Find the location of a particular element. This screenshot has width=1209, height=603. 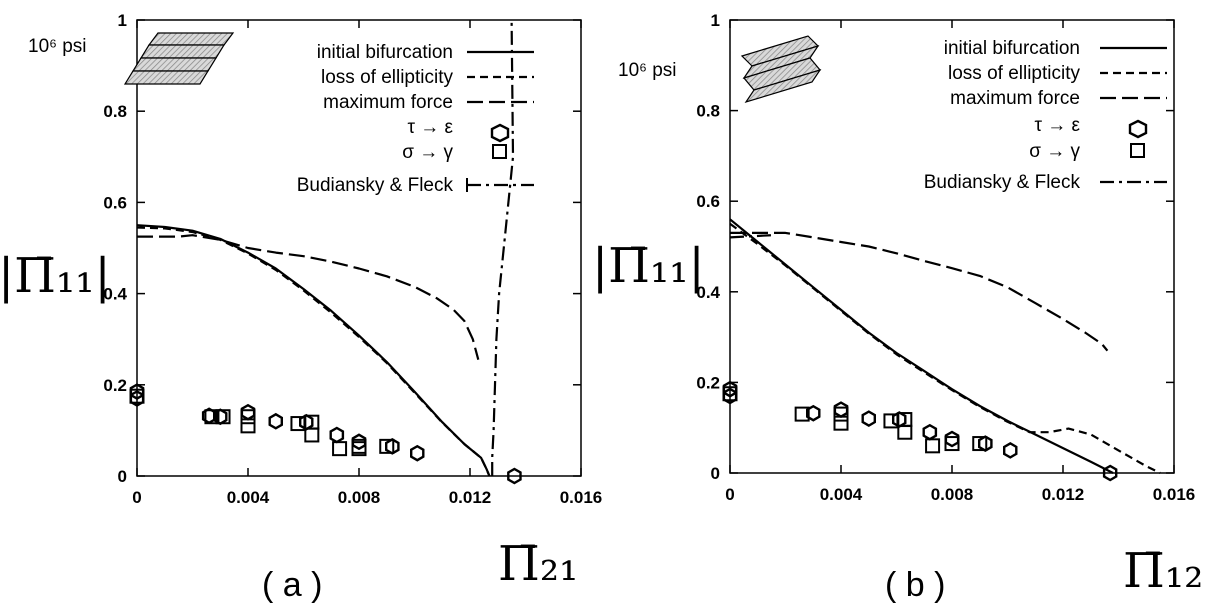

inset-layered-block-icon is located at coordinates (179, 58).